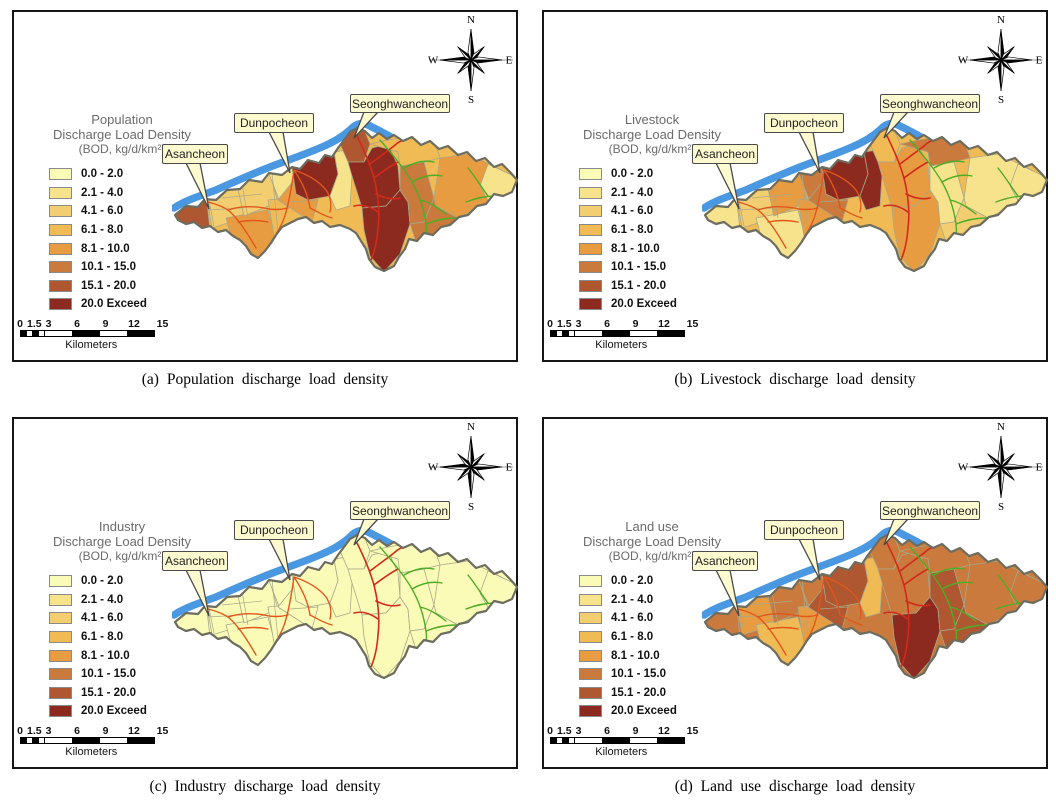 The image size is (1056, 807). Describe the element at coordinates (635, 248) in the screenshot. I see `legend-class-label: 8.1 - 10.0` at that location.